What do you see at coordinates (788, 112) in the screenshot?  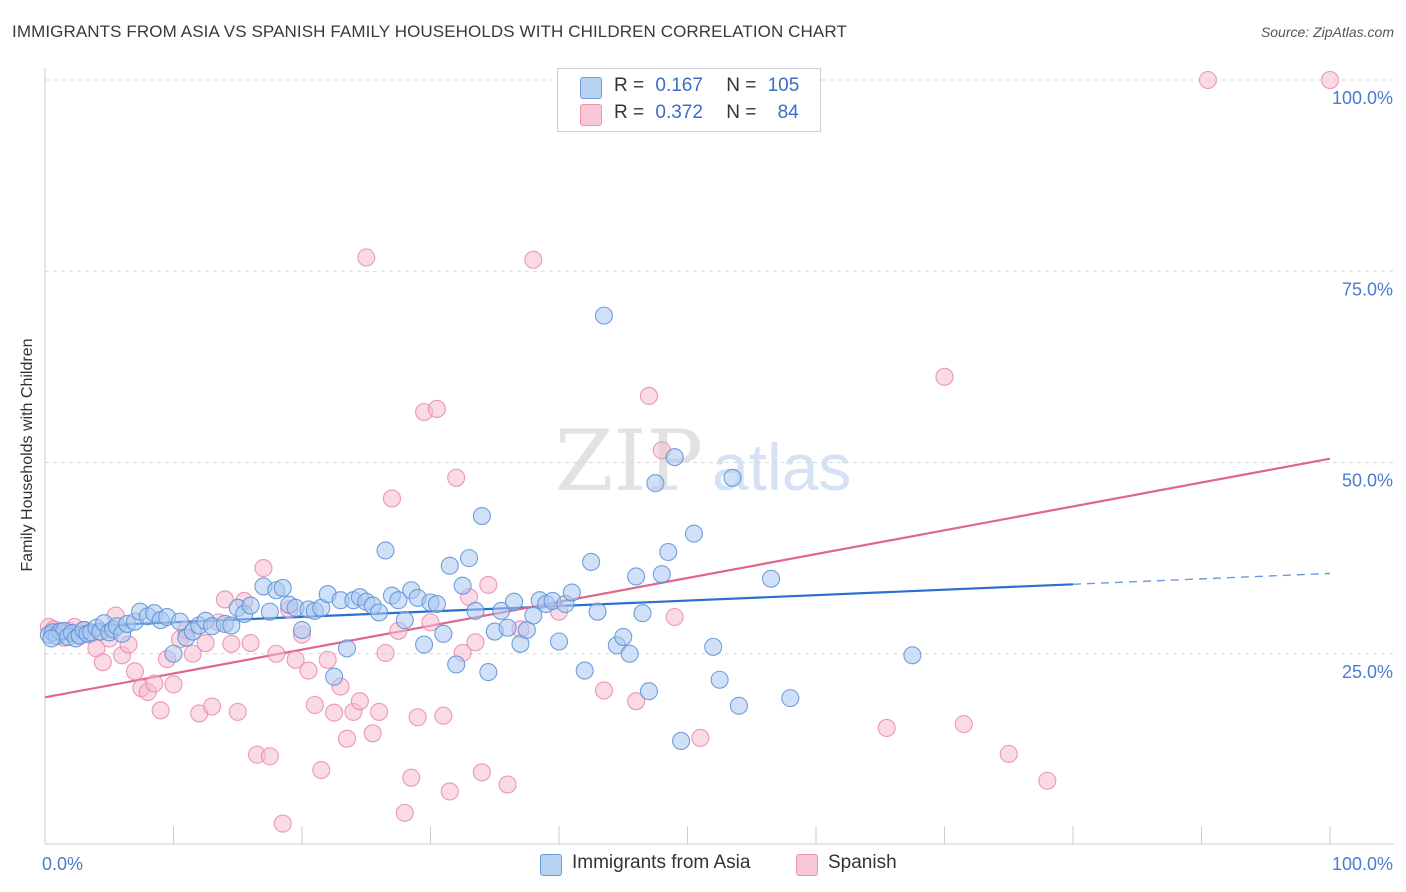 I see `n-value: 84` at bounding box center [788, 112].